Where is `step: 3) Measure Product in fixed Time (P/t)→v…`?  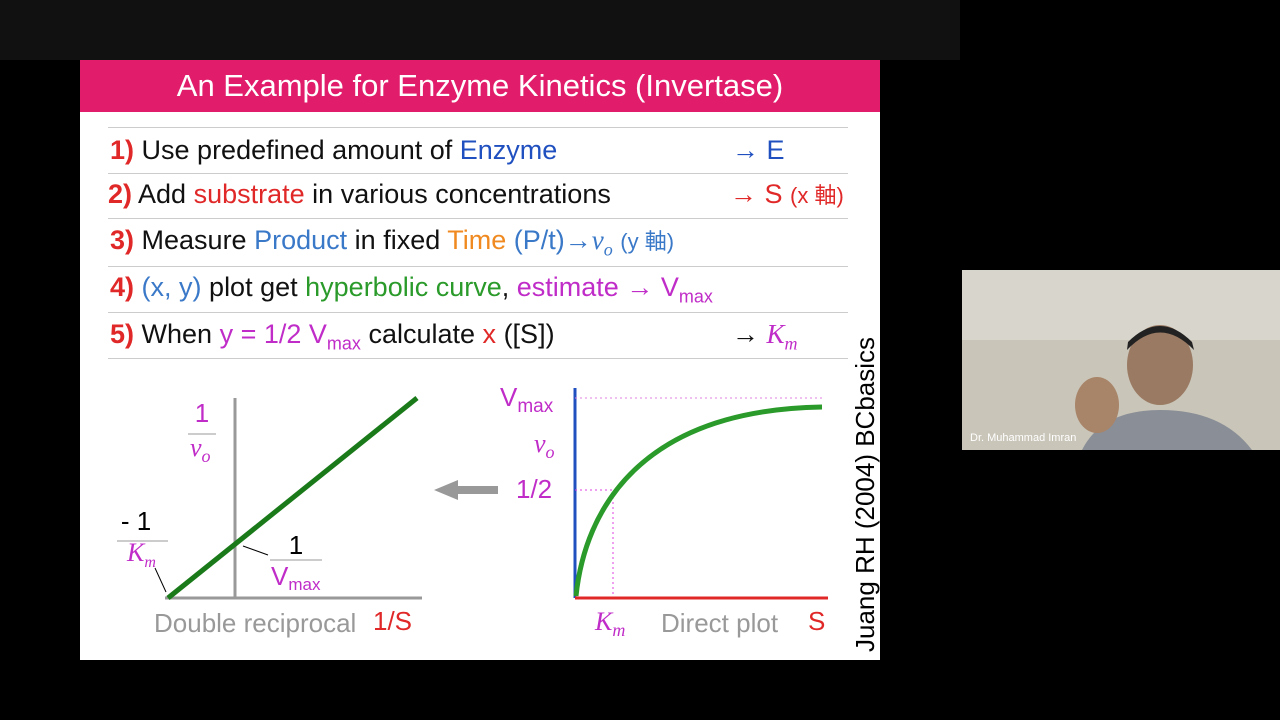
step: 3) Measure Product in fixed Time (P/t)→v… is located at coordinates (392, 240).